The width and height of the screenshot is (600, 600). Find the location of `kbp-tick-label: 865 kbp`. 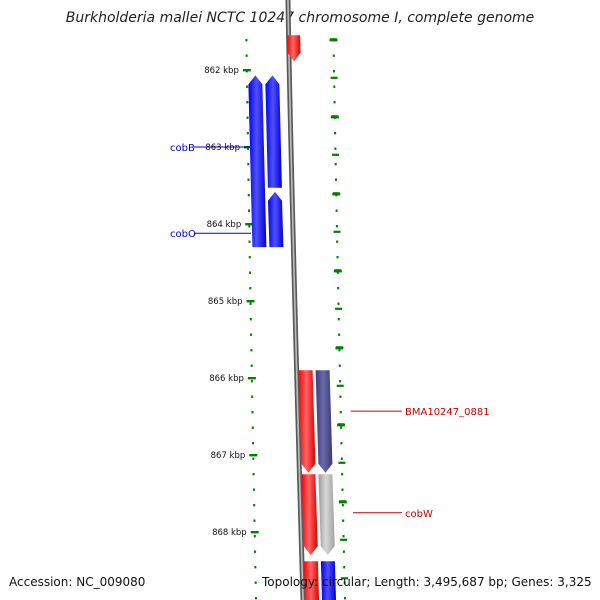

kbp-tick-label: 865 kbp is located at coordinates (225, 302).